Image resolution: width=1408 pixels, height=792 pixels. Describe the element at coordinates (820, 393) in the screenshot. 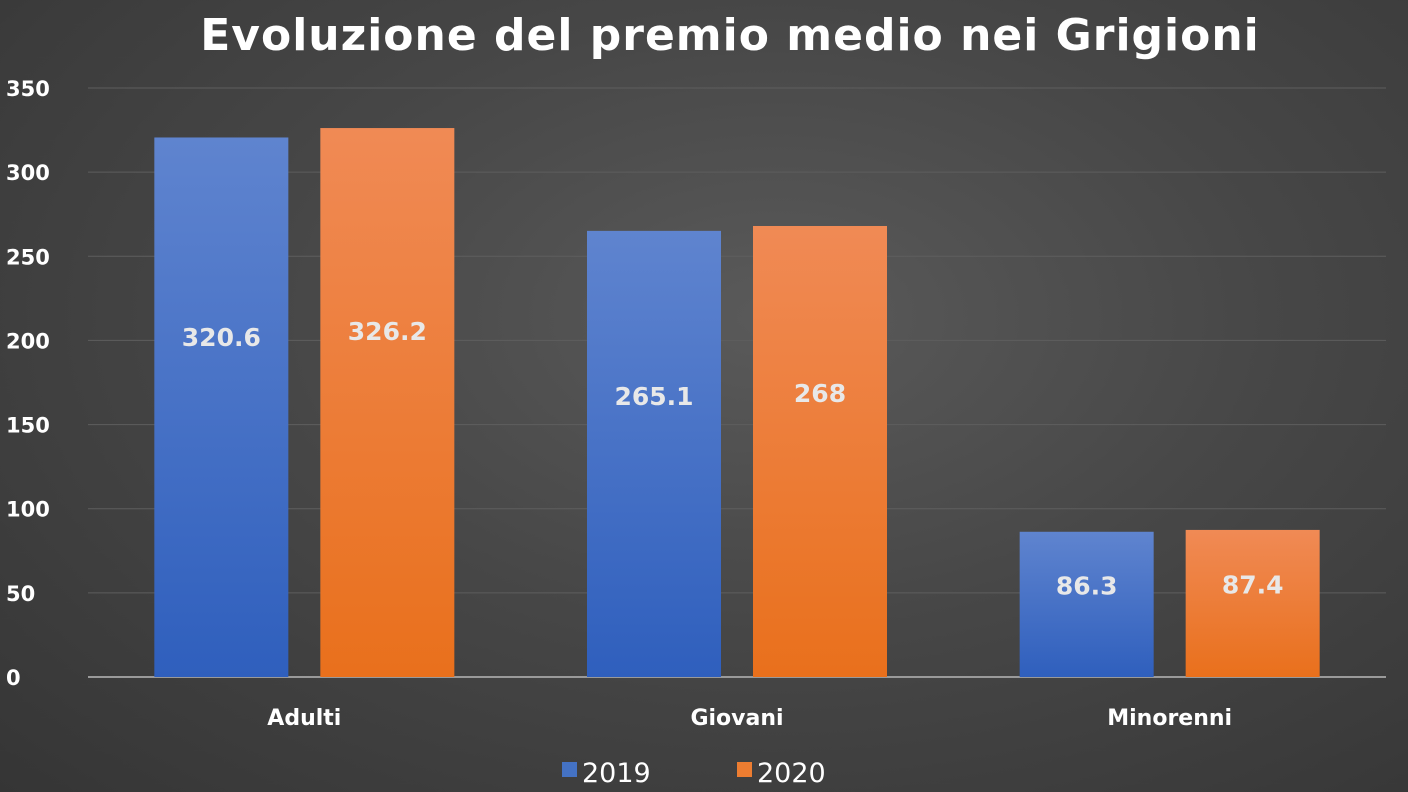

I see `data-label: 268` at that location.